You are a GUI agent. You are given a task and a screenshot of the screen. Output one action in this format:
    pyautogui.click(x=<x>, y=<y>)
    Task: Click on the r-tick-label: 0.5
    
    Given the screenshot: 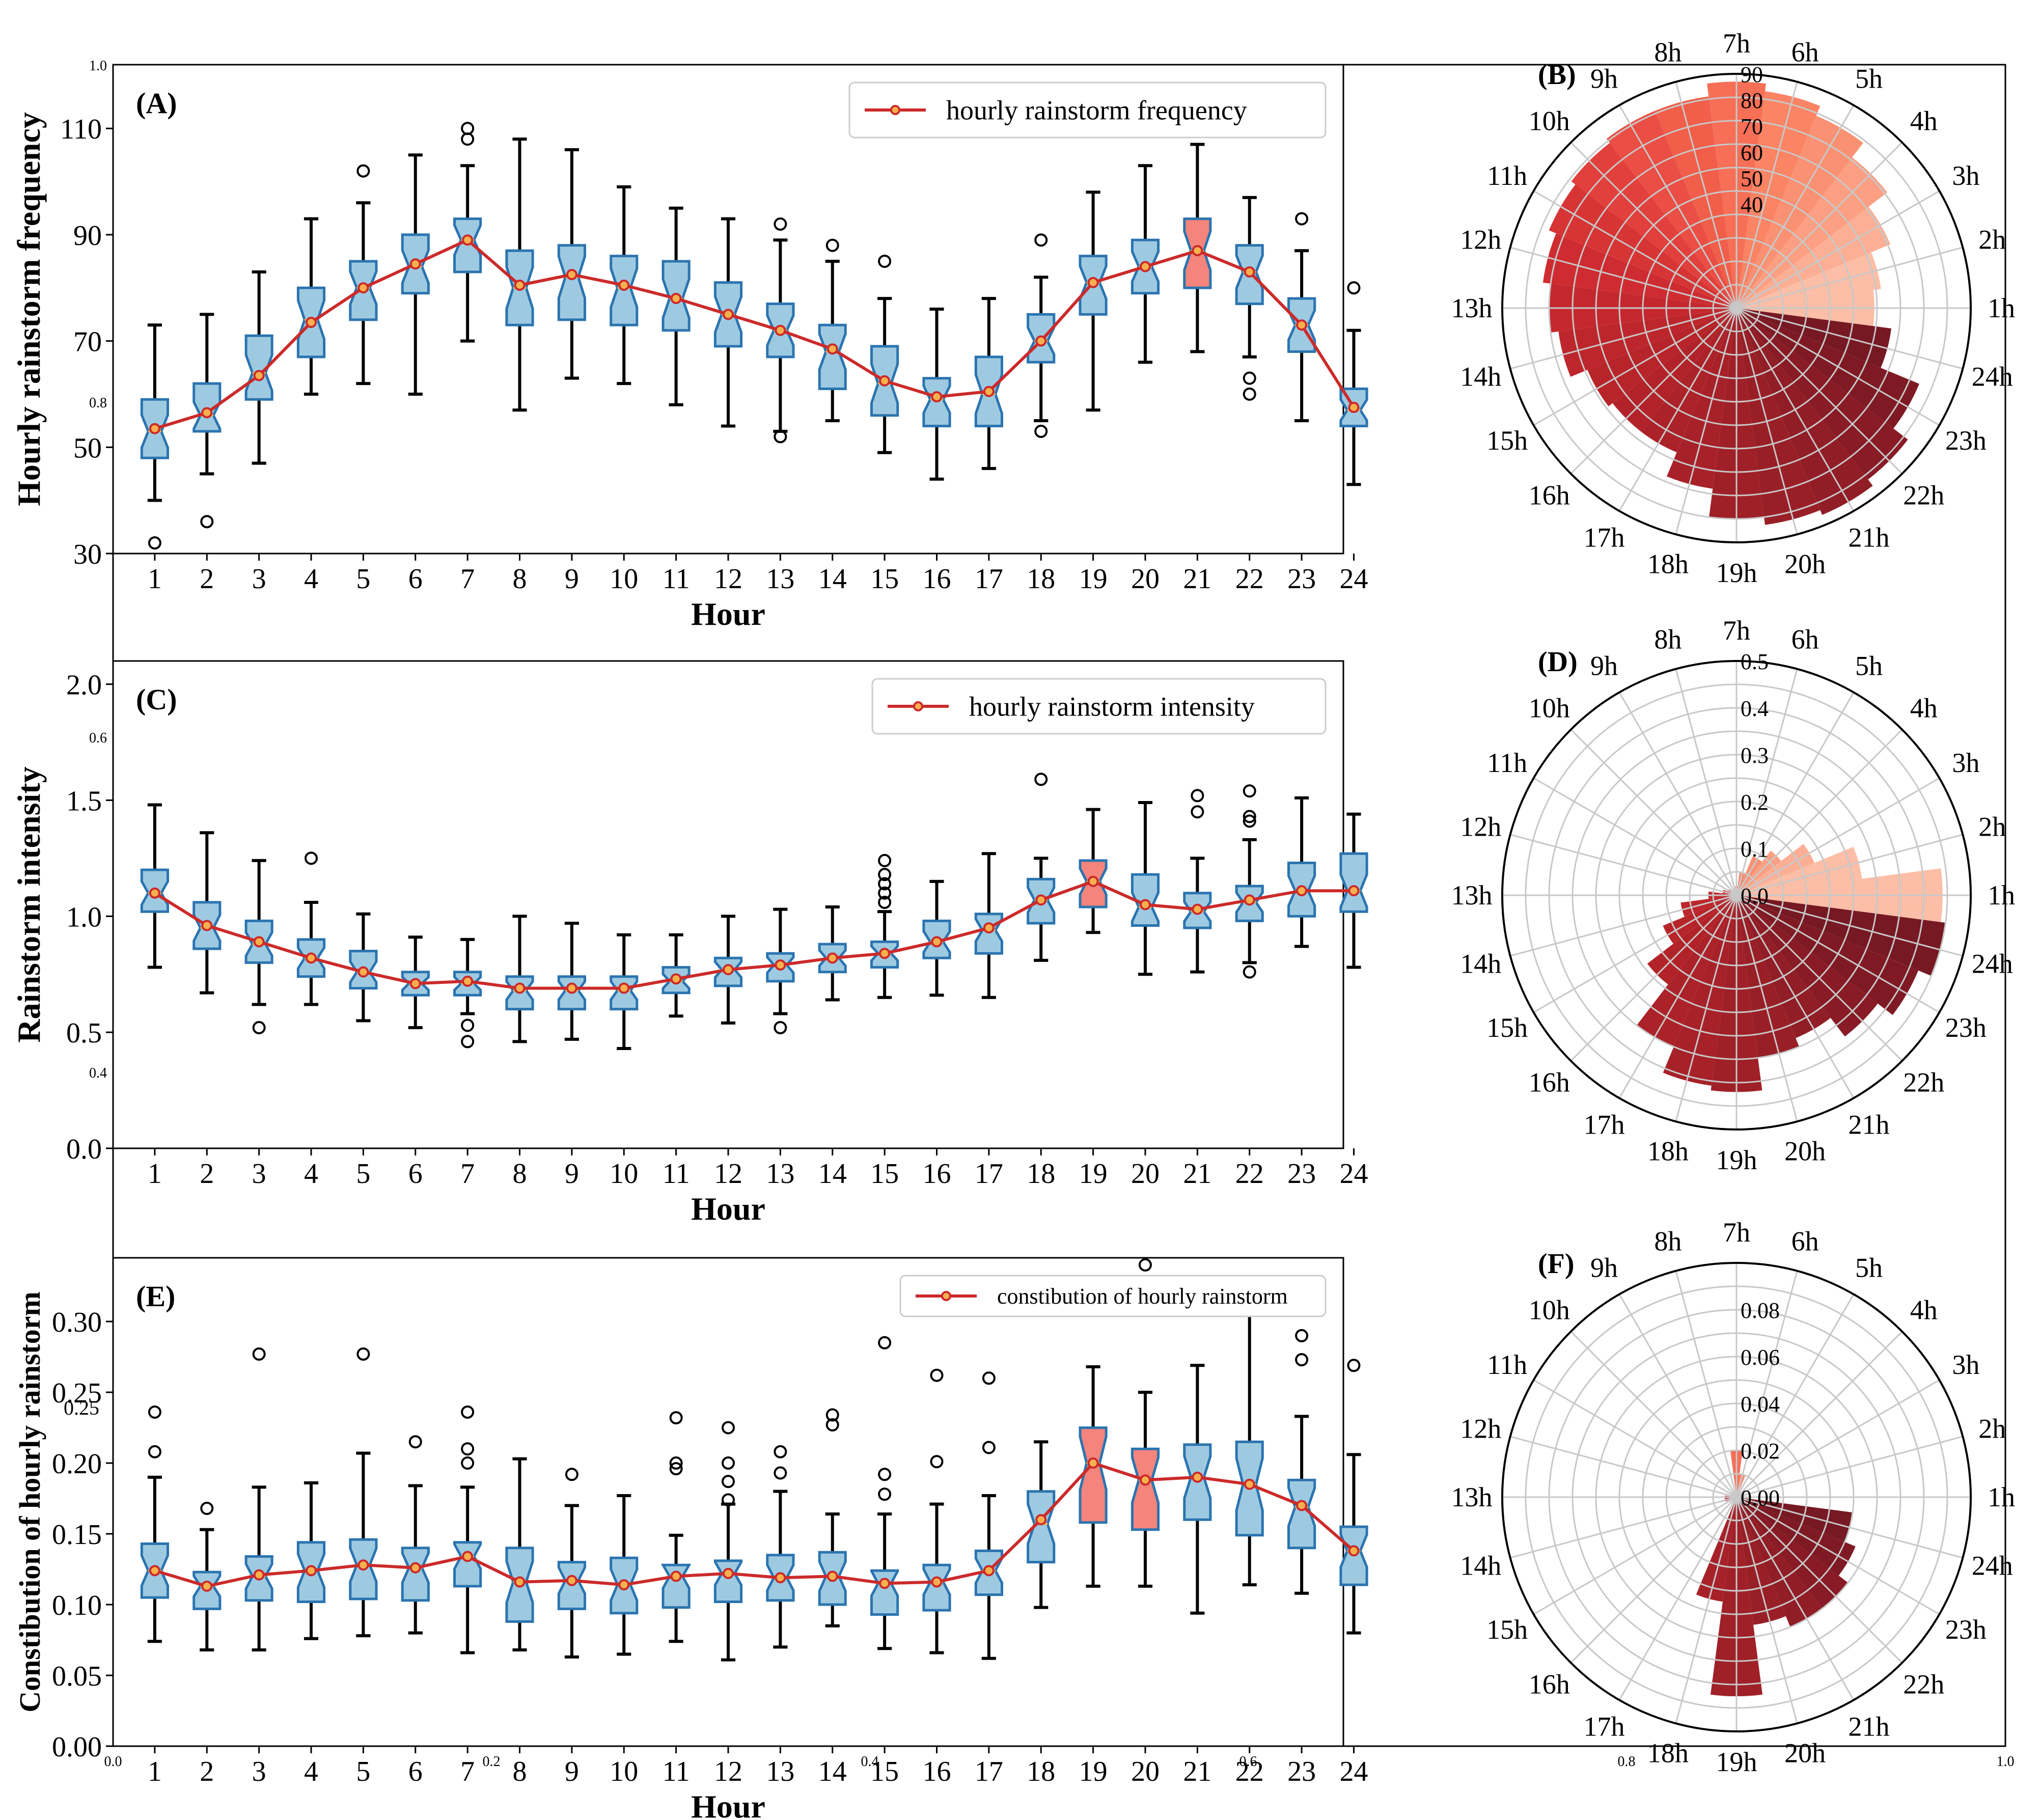 What is the action you would take?
    pyautogui.click(x=1755, y=661)
    